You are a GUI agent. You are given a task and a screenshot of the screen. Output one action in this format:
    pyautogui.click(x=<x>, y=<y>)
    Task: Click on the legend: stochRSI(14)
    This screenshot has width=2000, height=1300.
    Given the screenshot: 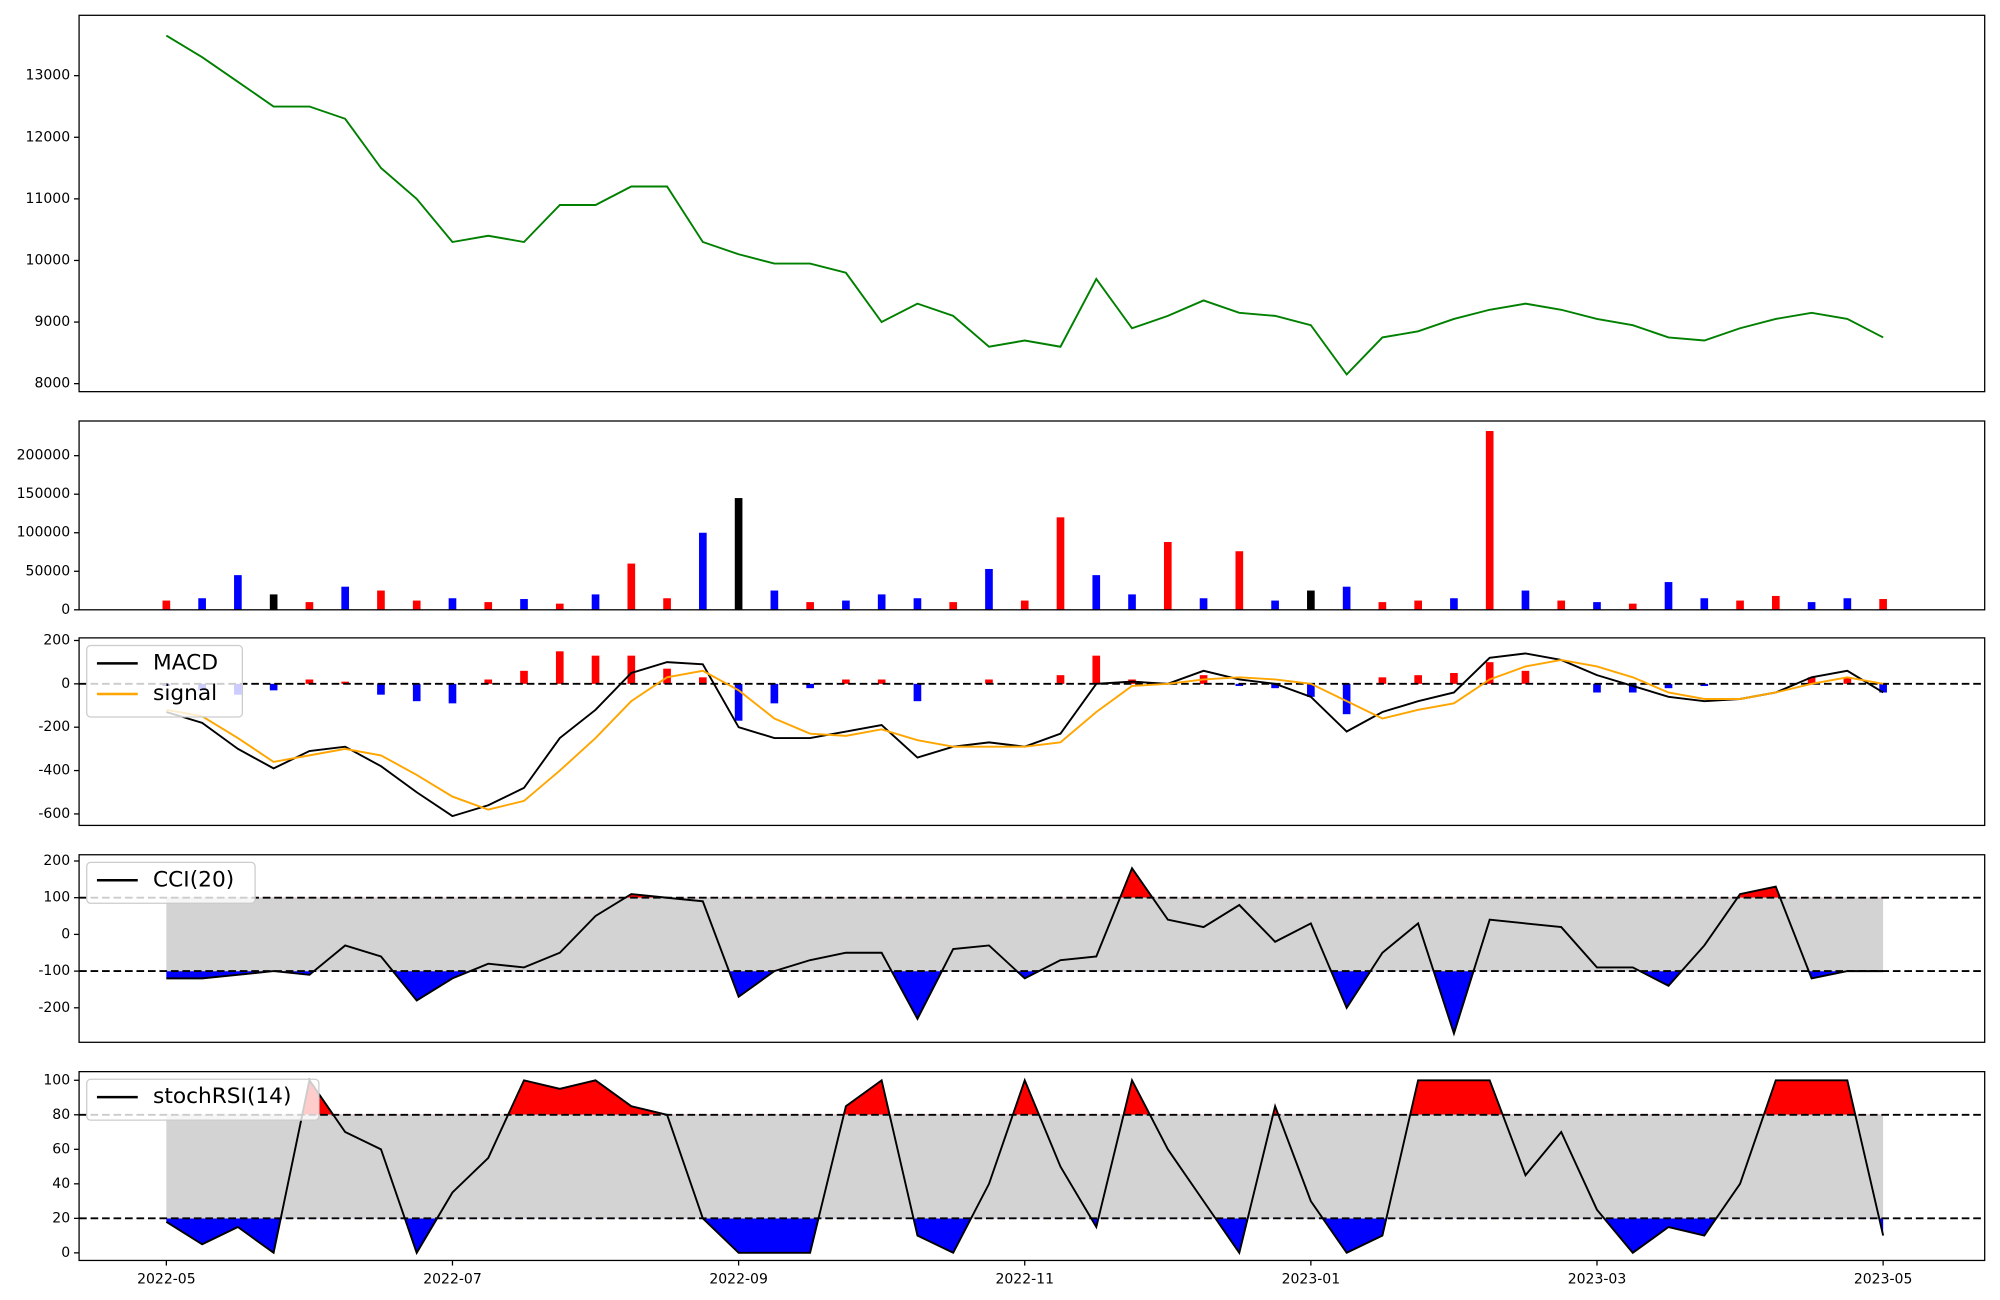 What is the action you would take?
    pyautogui.click(x=203, y=1099)
    